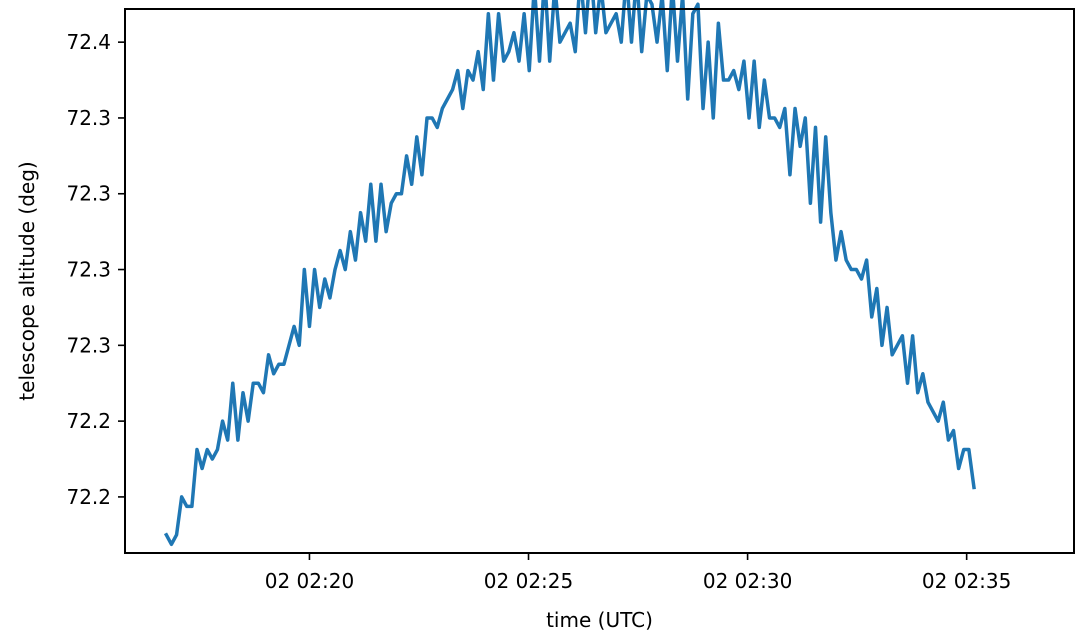  What do you see at coordinates (747, 581) in the screenshot?
I see `x-tick-label: 02 02:30` at bounding box center [747, 581].